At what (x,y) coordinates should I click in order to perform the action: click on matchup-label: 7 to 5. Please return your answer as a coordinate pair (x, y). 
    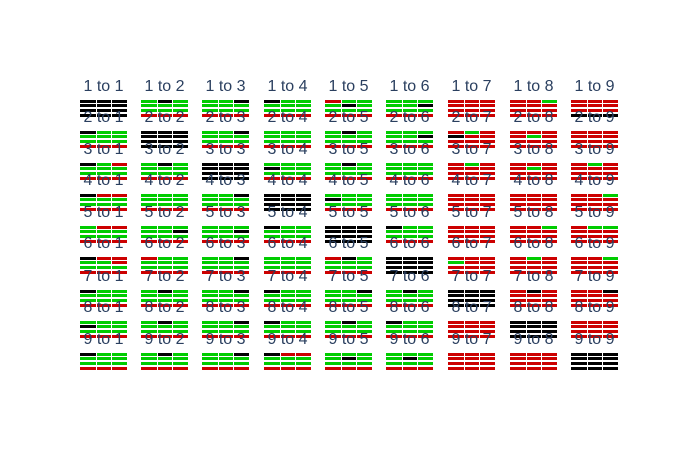
    Looking at the image, I should click on (348, 276).